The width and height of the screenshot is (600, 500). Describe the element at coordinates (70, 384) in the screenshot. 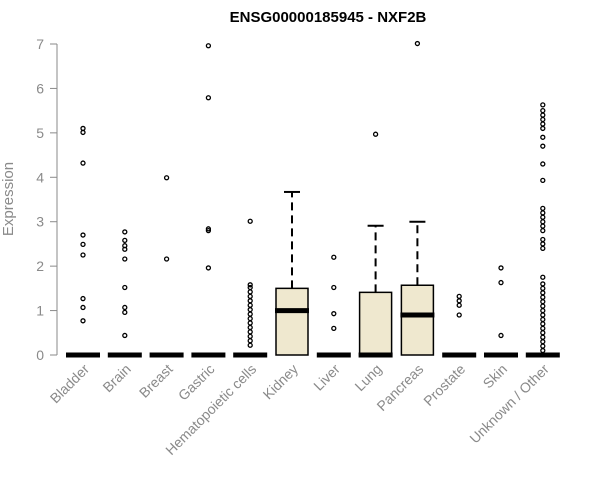

I see `x-tick-label: Bladder` at that location.